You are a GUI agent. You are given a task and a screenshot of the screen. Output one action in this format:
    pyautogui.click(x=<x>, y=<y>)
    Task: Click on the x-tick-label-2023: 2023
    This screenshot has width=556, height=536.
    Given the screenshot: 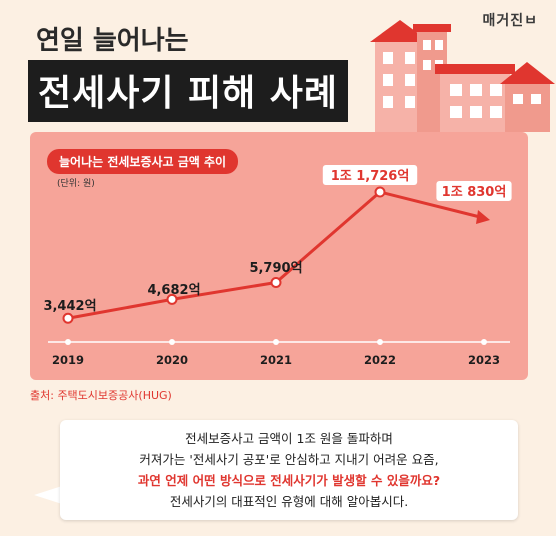 What is the action you would take?
    pyautogui.click(x=484, y=360)
    